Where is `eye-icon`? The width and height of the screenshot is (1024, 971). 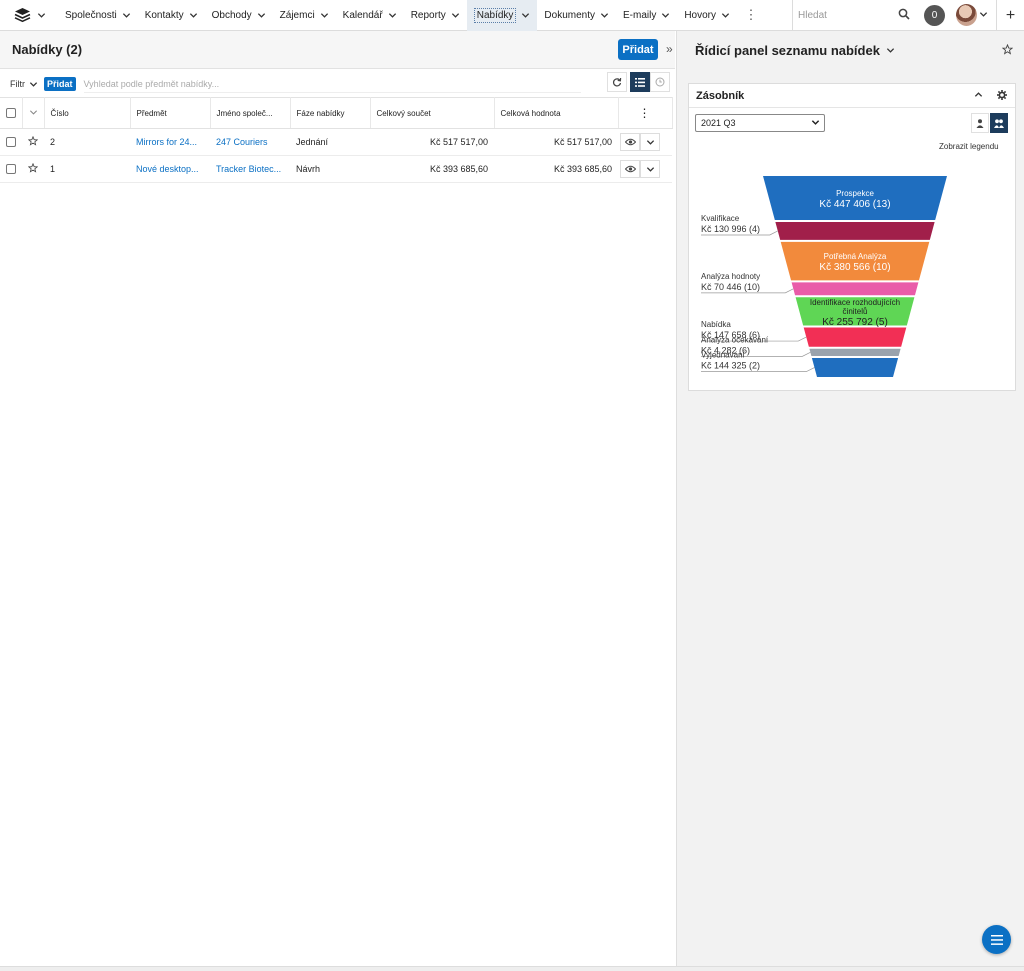
eye-icon is located at coordinates (630, 142).